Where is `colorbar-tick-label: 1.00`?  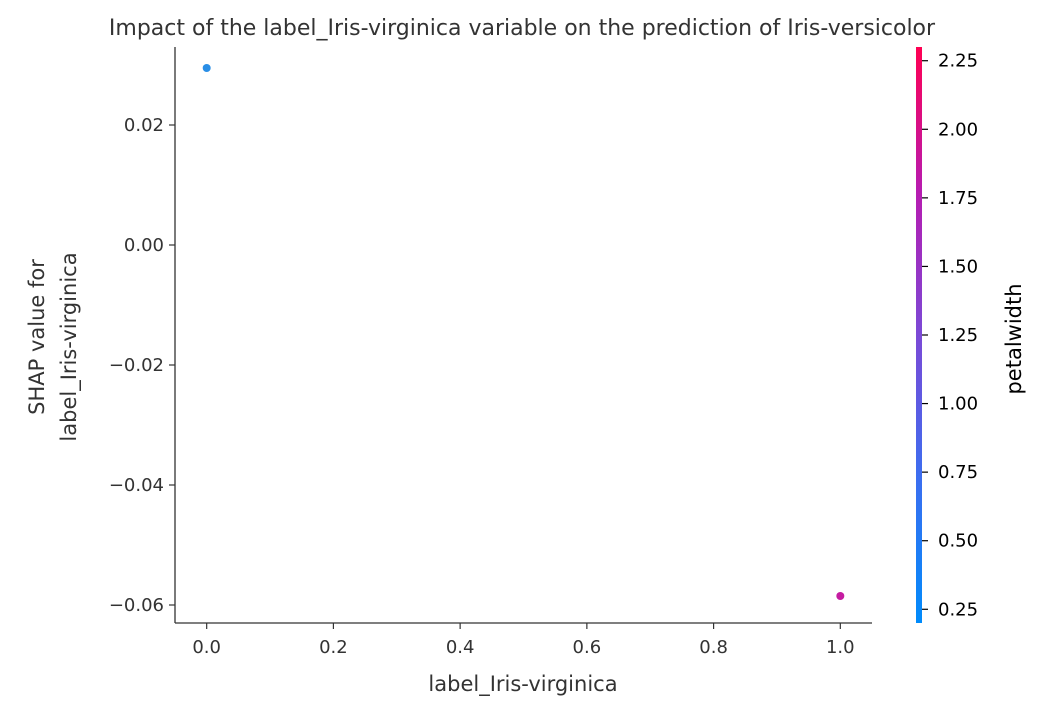 colorbar-tick-label: 1.00 is located at coordinates (958, 404).